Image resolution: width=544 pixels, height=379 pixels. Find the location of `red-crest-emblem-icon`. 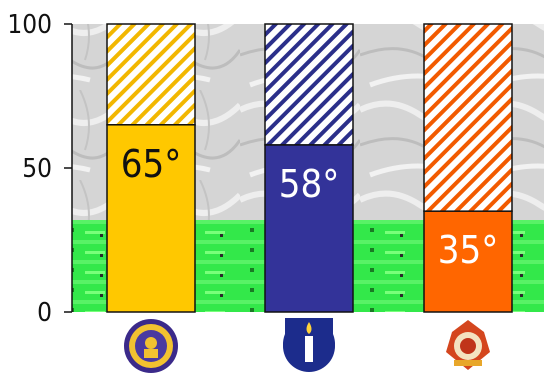

red-crest-emblem-icon is located at coordinates (468, 345).